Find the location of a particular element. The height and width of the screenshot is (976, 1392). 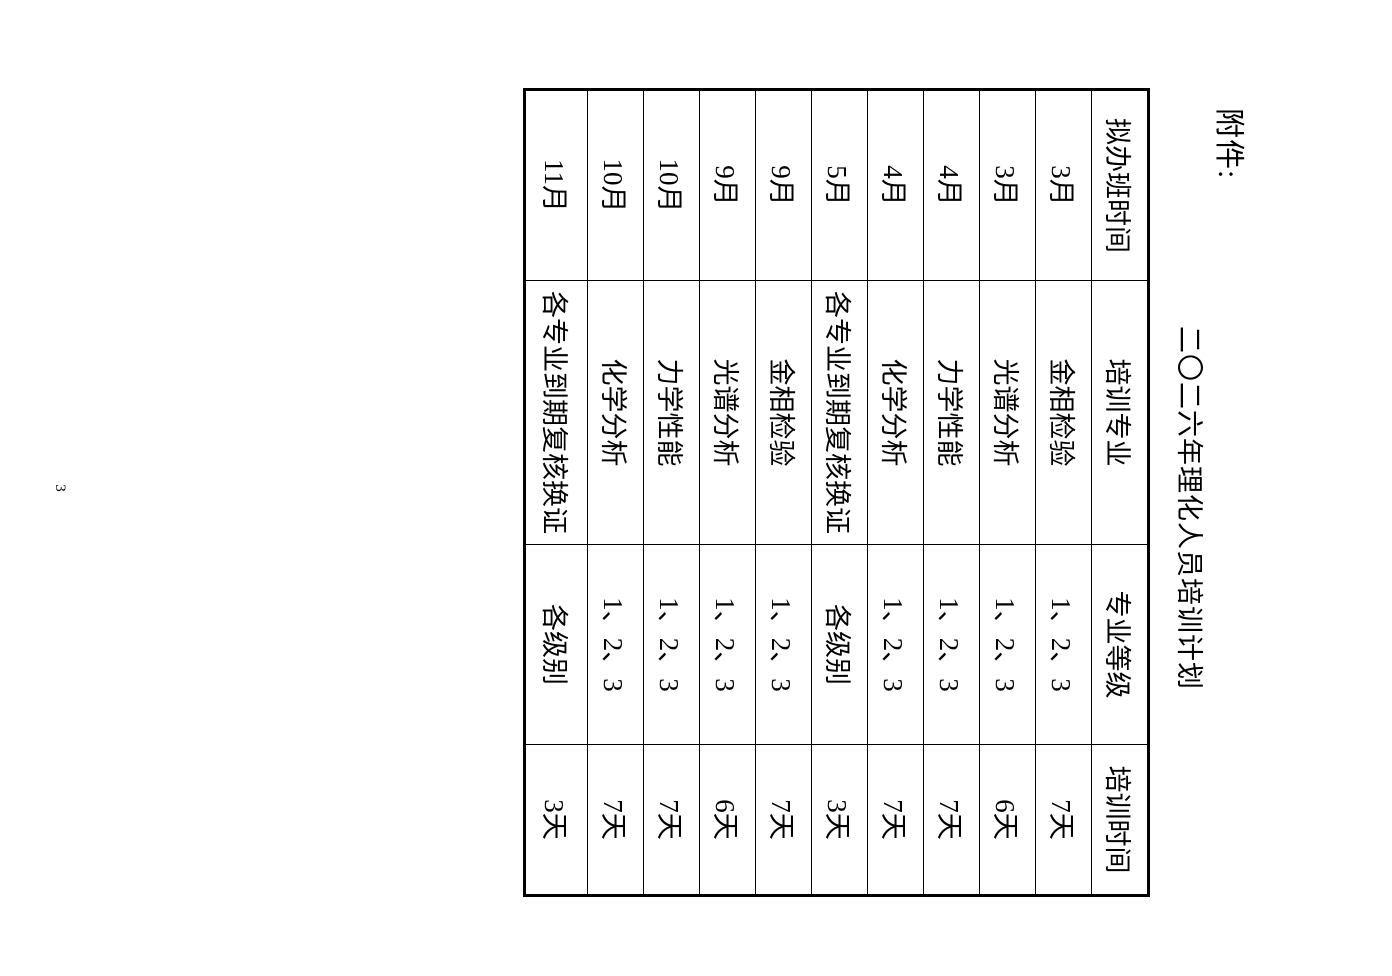

table-row: 10月 力学性能 1、2、3 7天 is located at coordinates (671, 492).